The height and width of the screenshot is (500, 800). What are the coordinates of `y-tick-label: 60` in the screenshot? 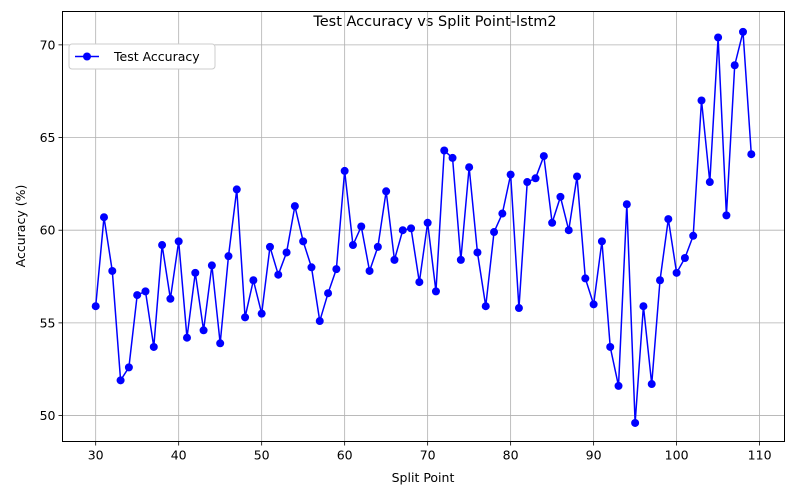 It's located at (48, 230).